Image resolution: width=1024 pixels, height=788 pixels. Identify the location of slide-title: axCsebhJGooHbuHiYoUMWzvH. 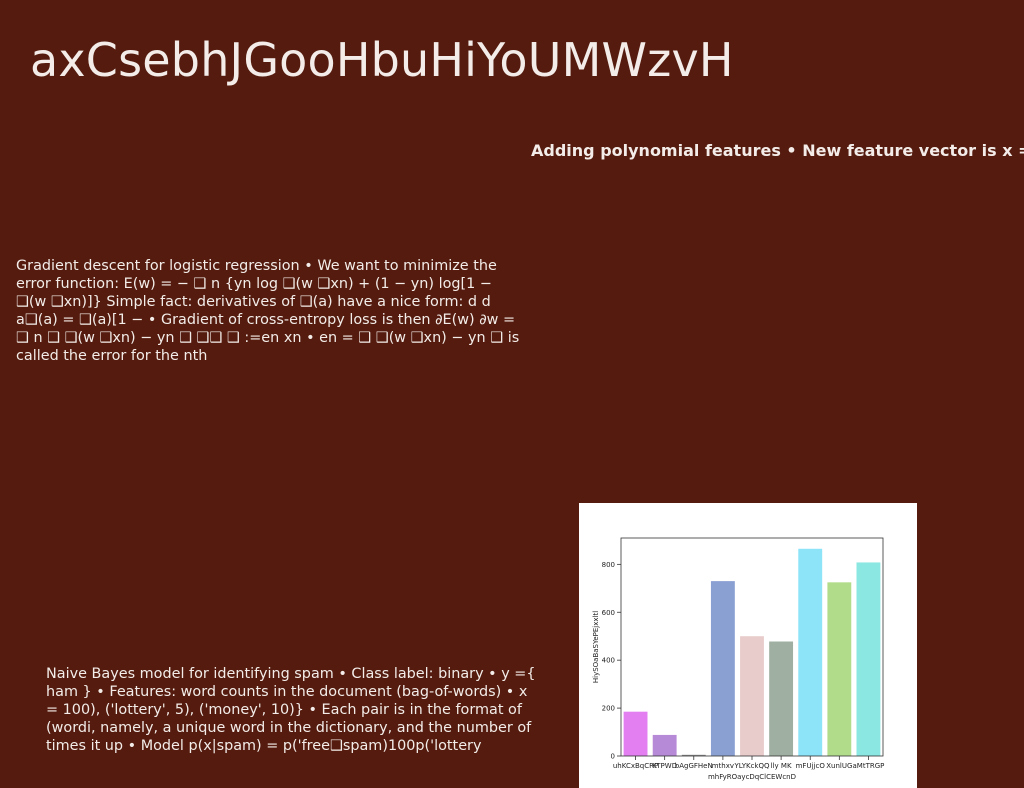
(382, 60).